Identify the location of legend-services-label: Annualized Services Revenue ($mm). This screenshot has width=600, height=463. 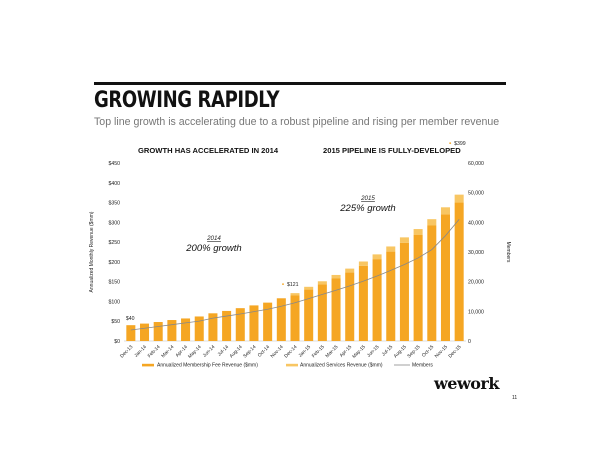
(341, 366).